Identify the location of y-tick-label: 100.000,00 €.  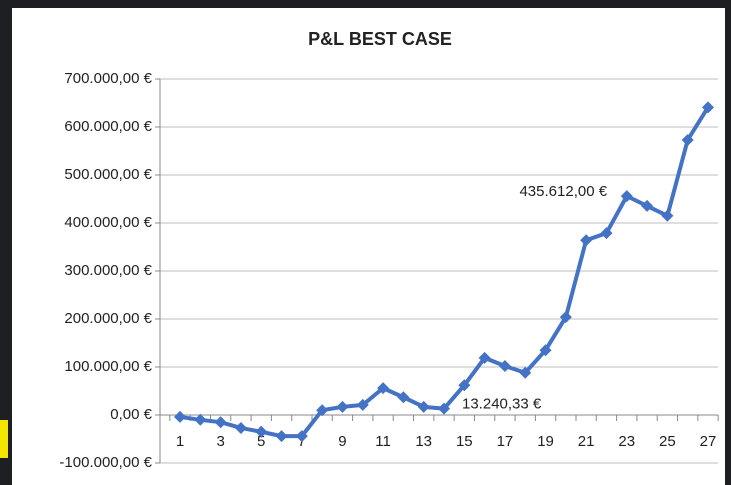
(108, 366).